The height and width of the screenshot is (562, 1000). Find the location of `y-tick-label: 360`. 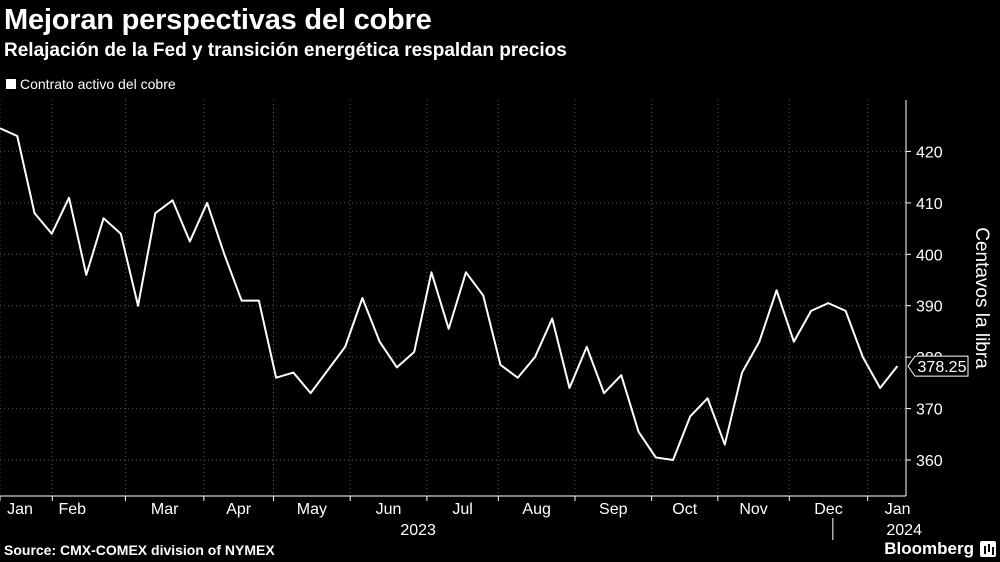

y-tick-label: 360 is located at coordinates (929, 461).